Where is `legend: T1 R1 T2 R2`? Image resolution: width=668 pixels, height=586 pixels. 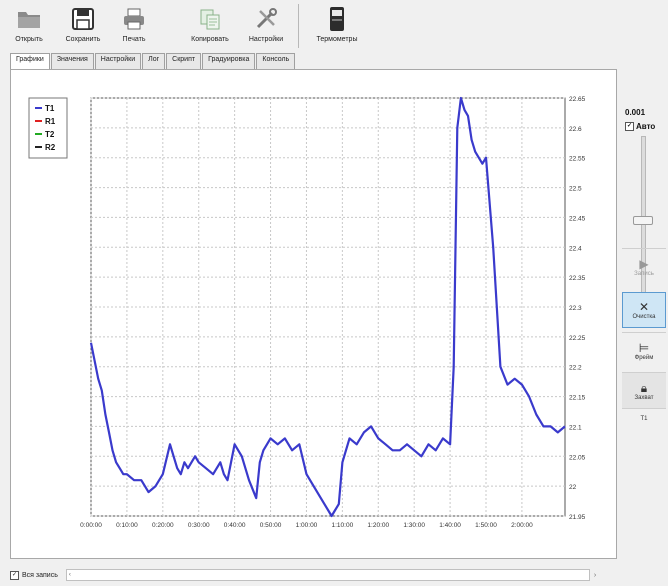
legend: T1 R1 T2 R2 is located at coordinates (48, 128).